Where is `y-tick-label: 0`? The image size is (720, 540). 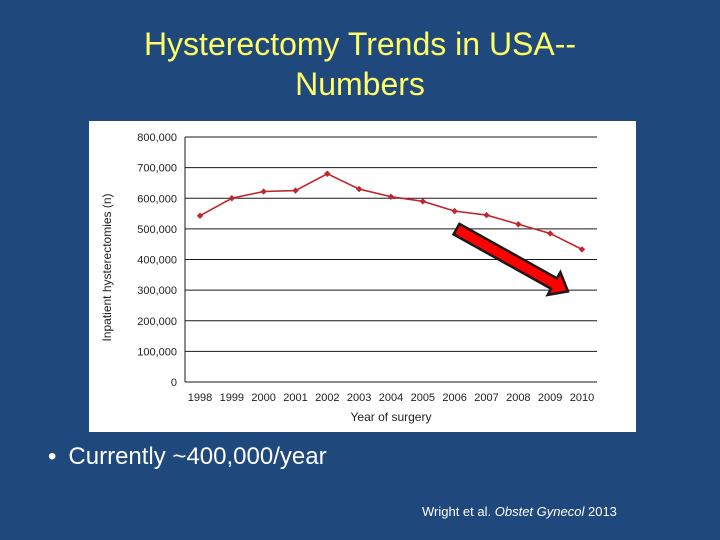
y-tick-label: 0 is located at coordinates (174, 383).